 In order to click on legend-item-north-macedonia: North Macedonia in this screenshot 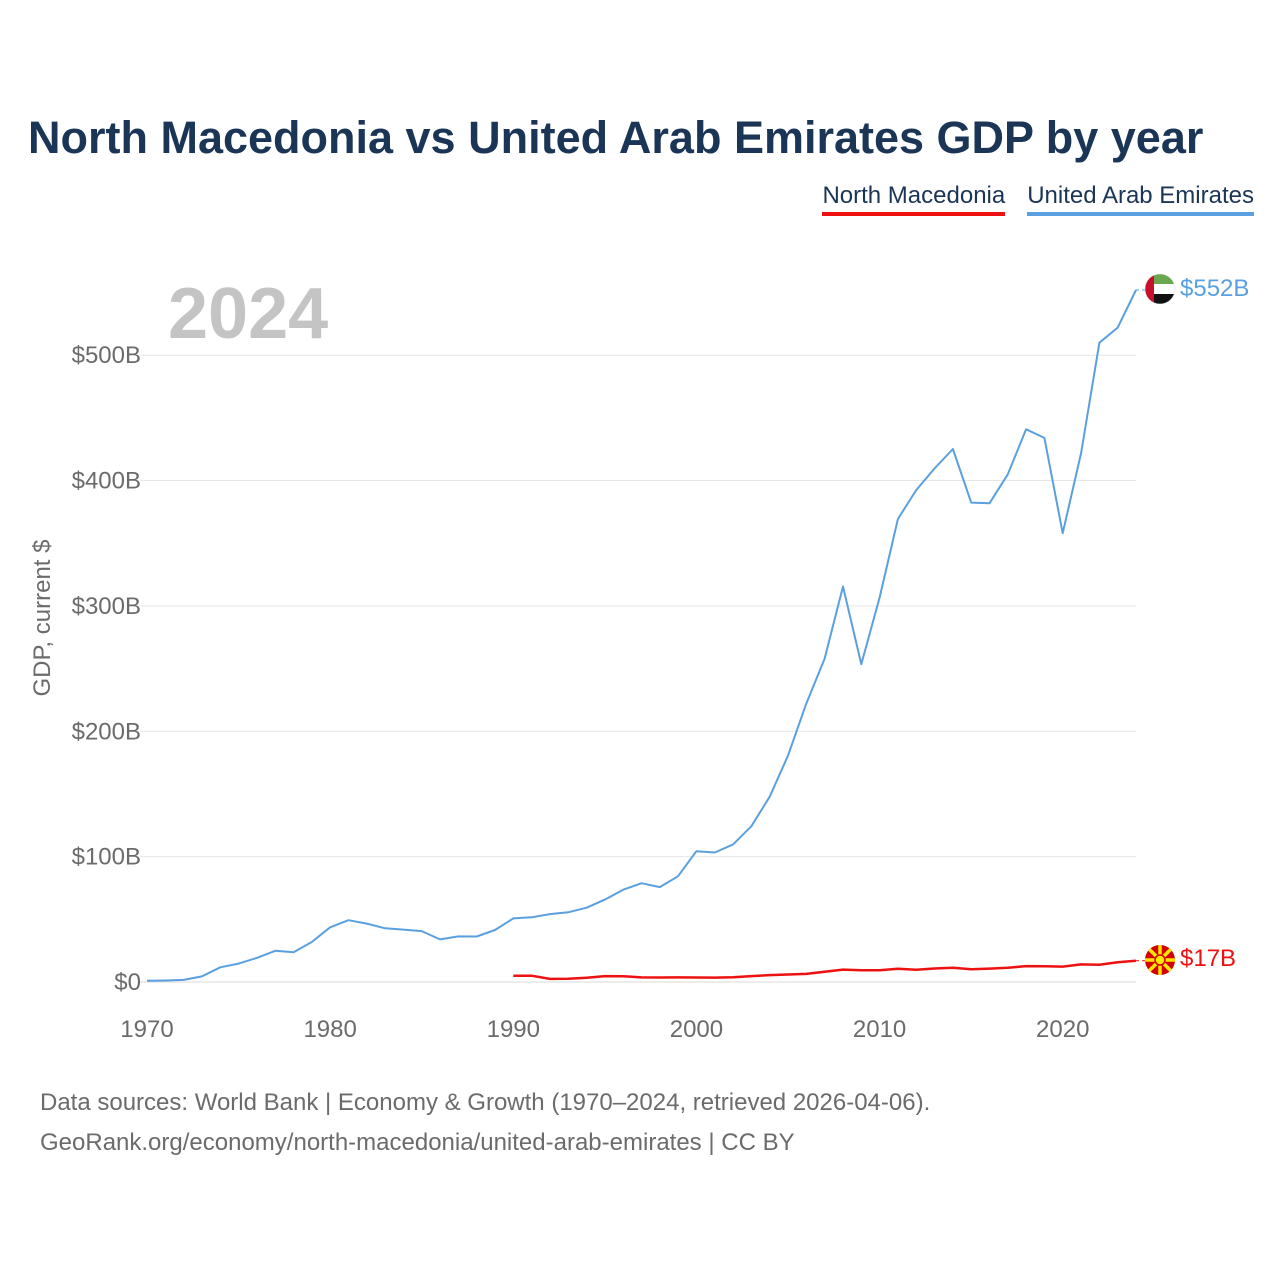, I will do `click(914, 199)`.